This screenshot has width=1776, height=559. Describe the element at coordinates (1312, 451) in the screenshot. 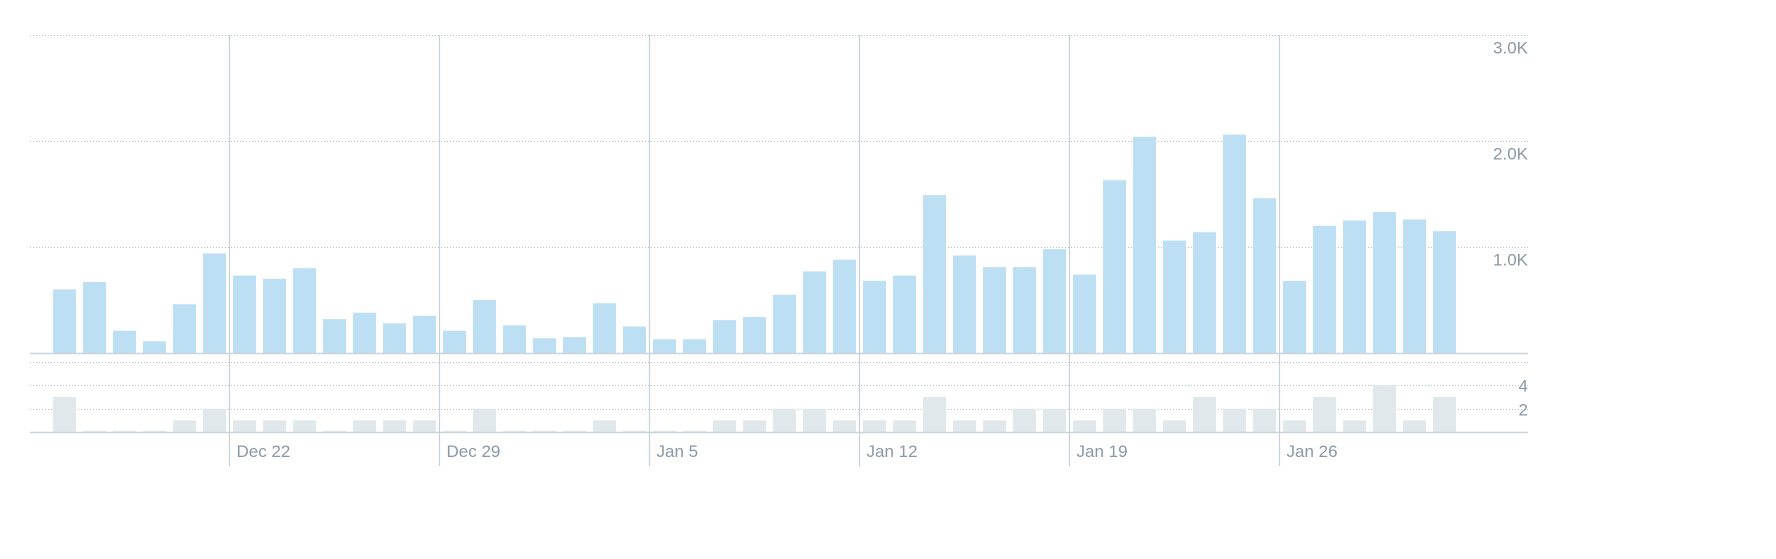

I see `x-axis-date-label: Jan 26` at that location.